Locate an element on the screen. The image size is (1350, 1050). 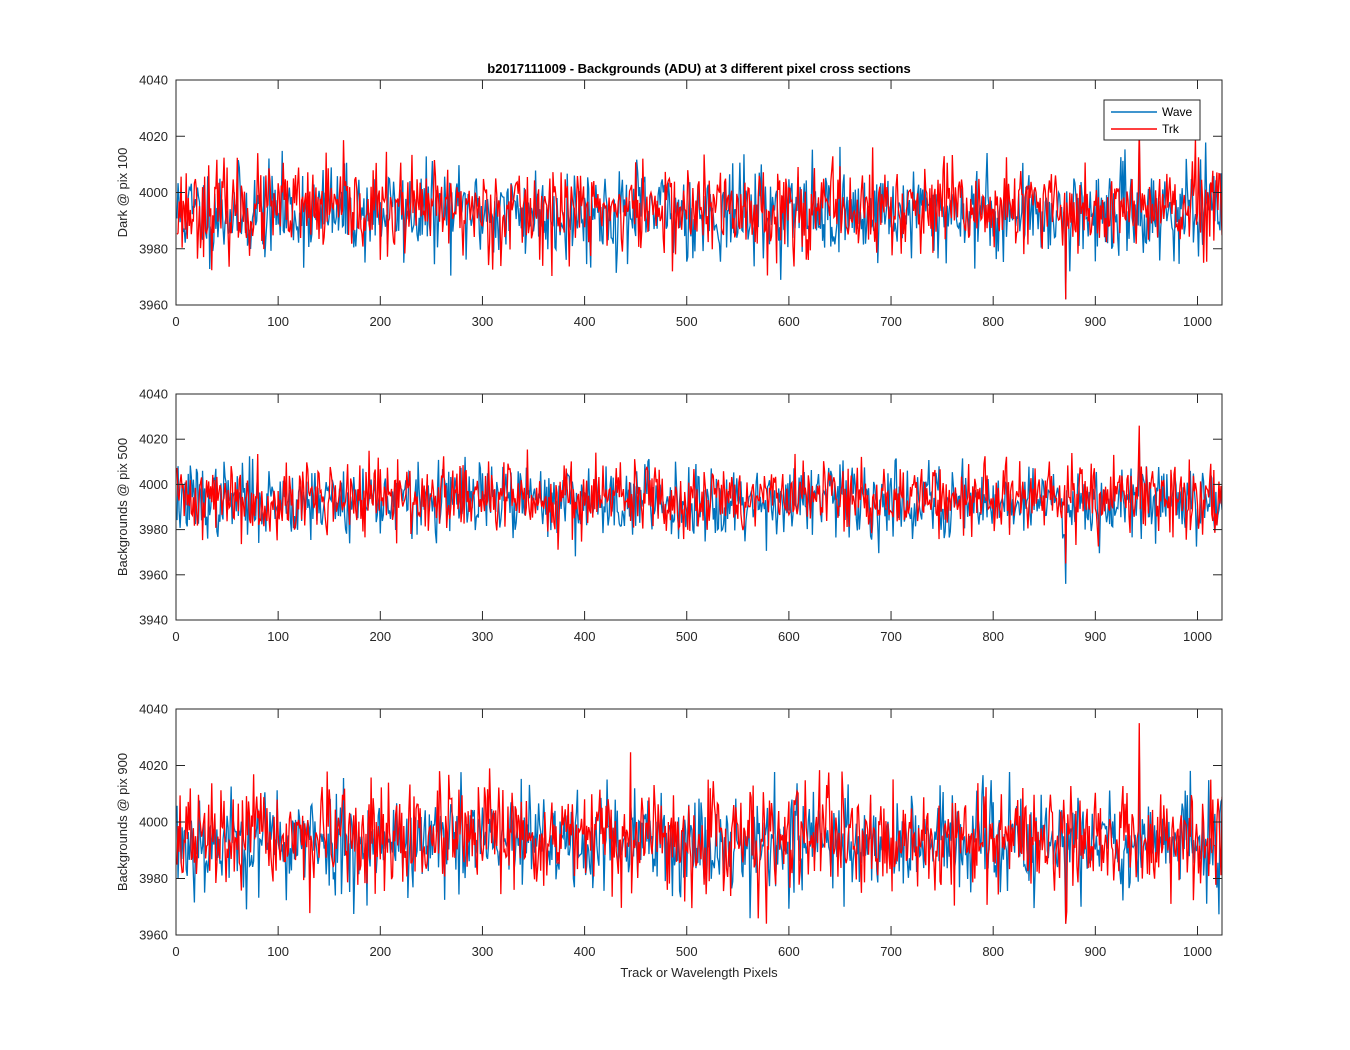
x-axis-label: Track or Wavelength Pixels is located at coordinates (699, 972).